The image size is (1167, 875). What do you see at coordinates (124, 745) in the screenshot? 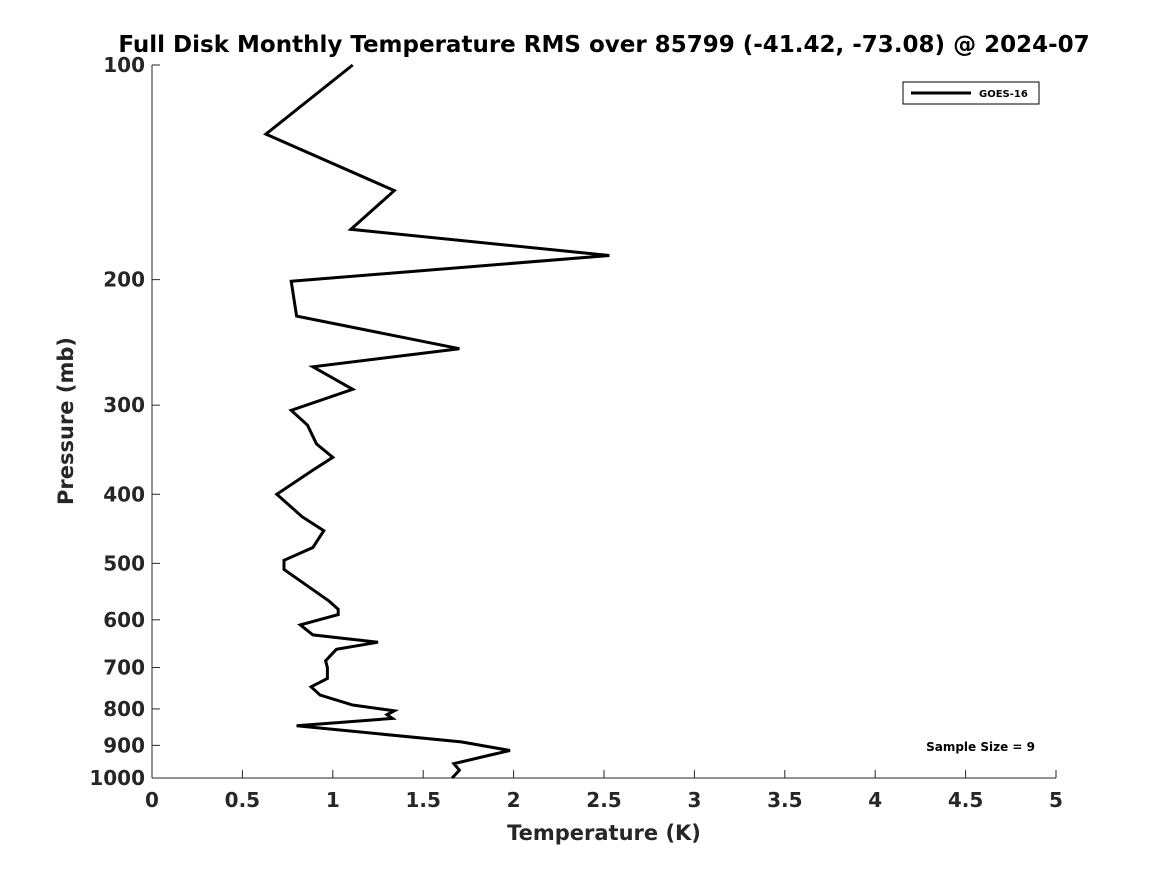
I see `y-tick-label: 900` at bounding box center [124, 745].